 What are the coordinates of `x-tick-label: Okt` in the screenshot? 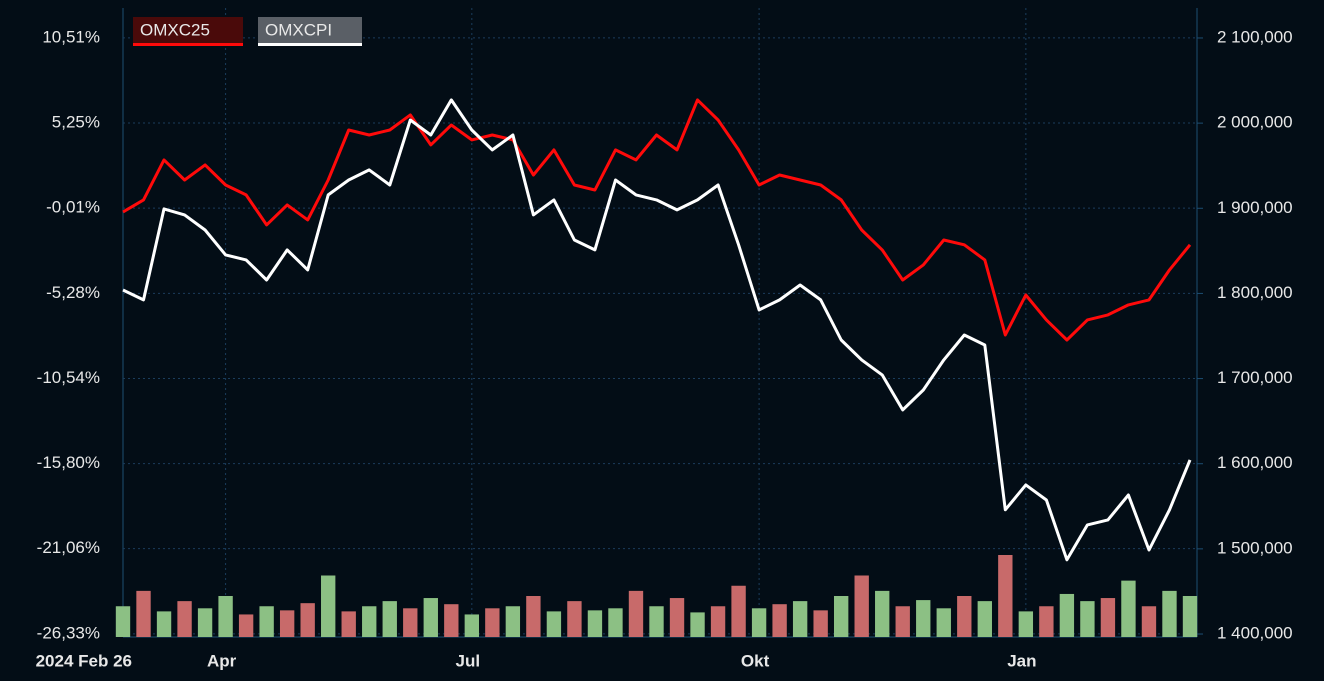 It's located at (755, 660).